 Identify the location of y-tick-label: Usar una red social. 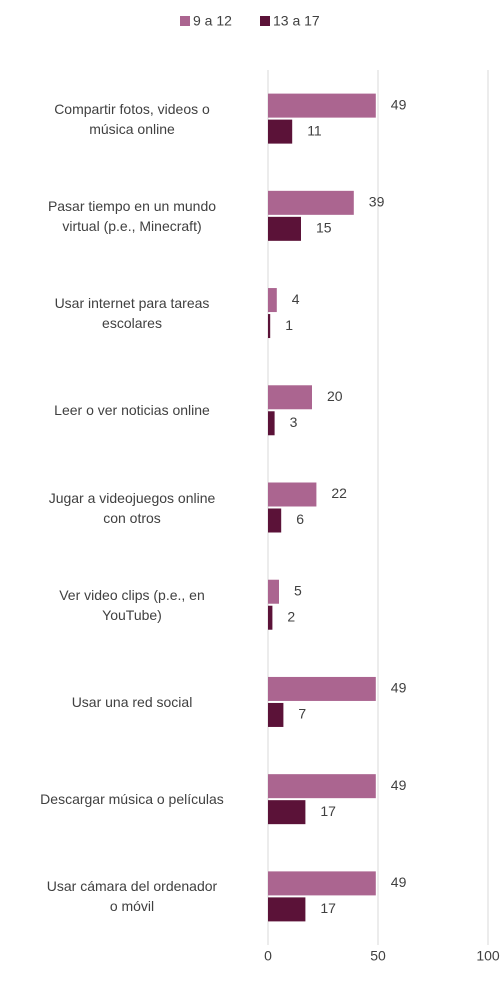
(132, 701).